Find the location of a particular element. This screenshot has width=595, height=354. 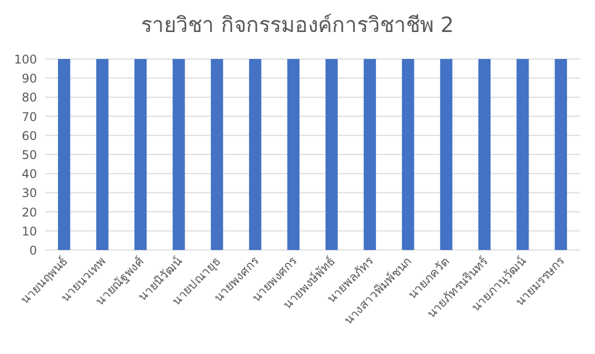

y-tick-label: 10 is located at coordinates (29, 231).